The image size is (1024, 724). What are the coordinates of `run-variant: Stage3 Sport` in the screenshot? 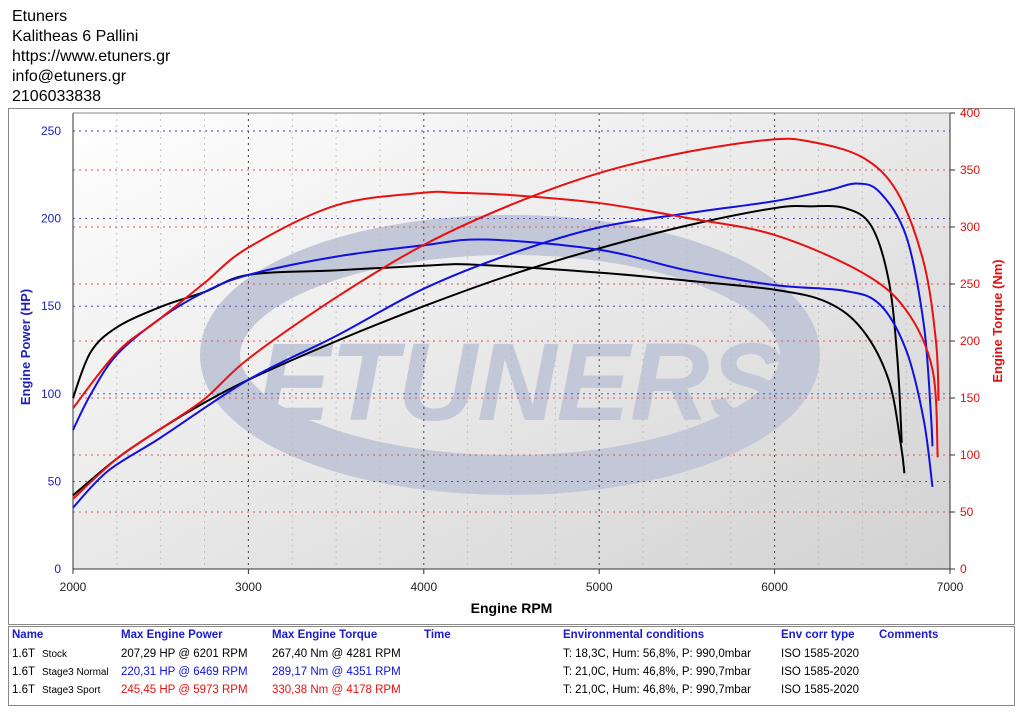 It's located at (71, 690).